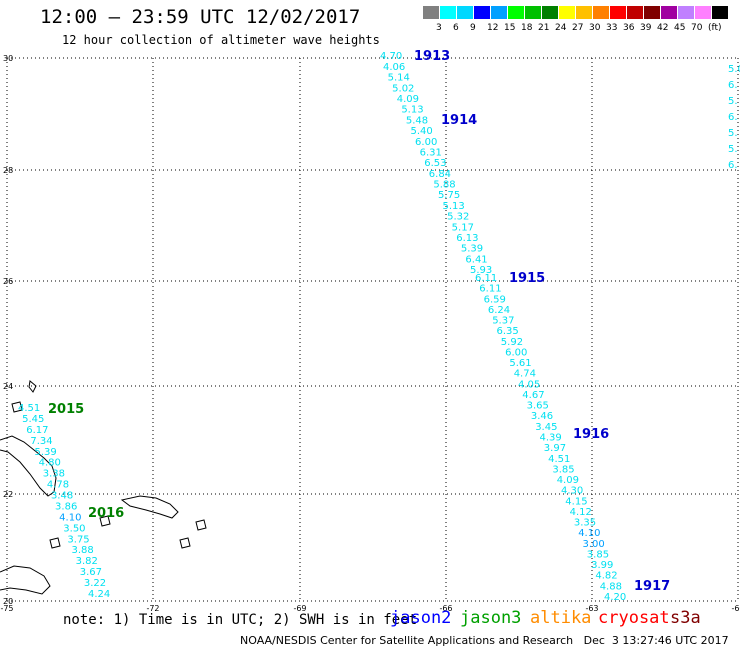 The width and height of the screenshot is (740, 650). What do you see at coordinates (458, 217) in the screenshot?
I see `swh-value: 5.32` at bounding box center [458, 217].